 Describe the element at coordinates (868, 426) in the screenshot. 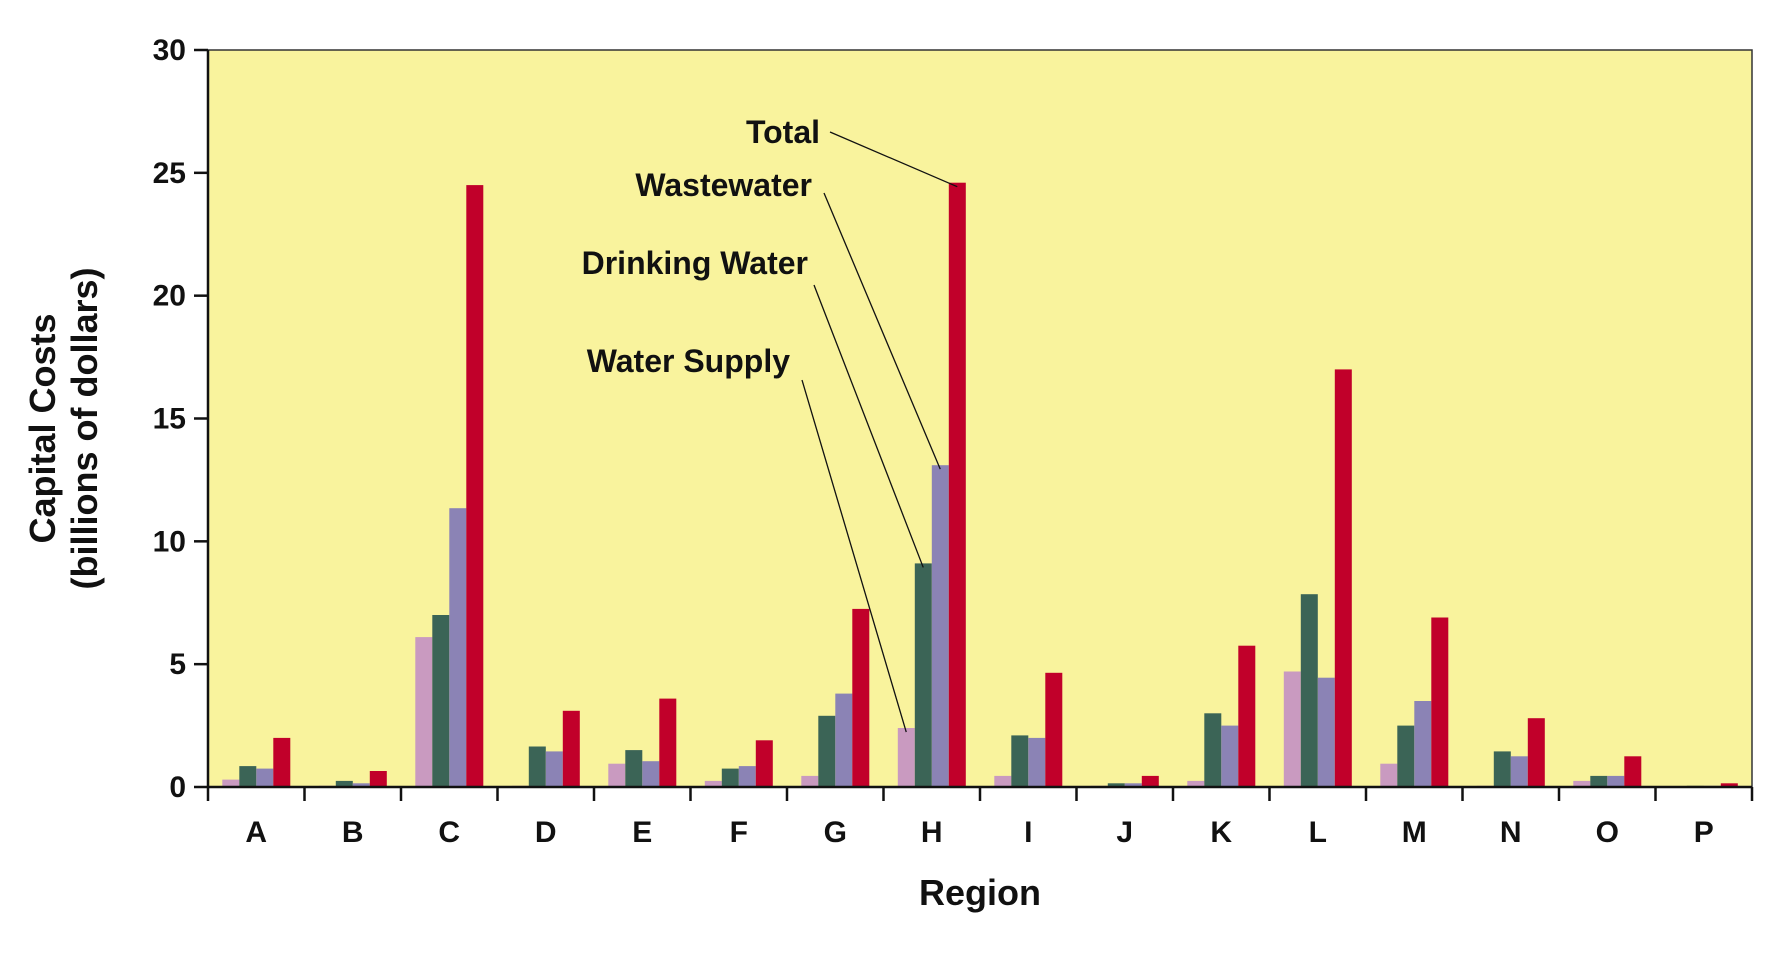

I see `callout-line-drinking-water` at that location.